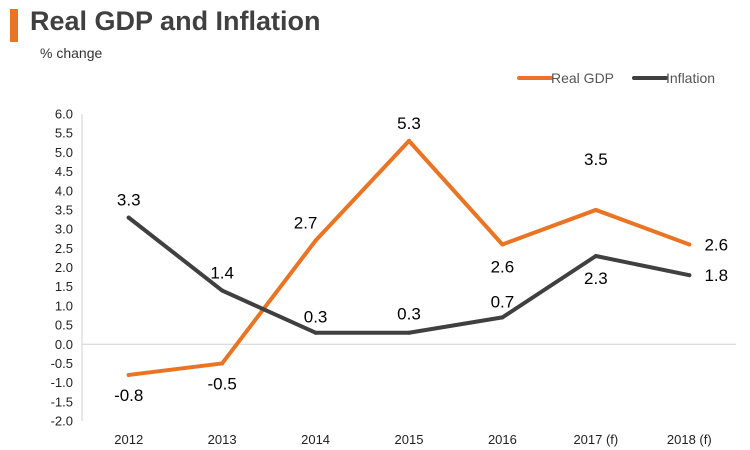  I want to click on x-tick-label: 2012, so click(128, 439).